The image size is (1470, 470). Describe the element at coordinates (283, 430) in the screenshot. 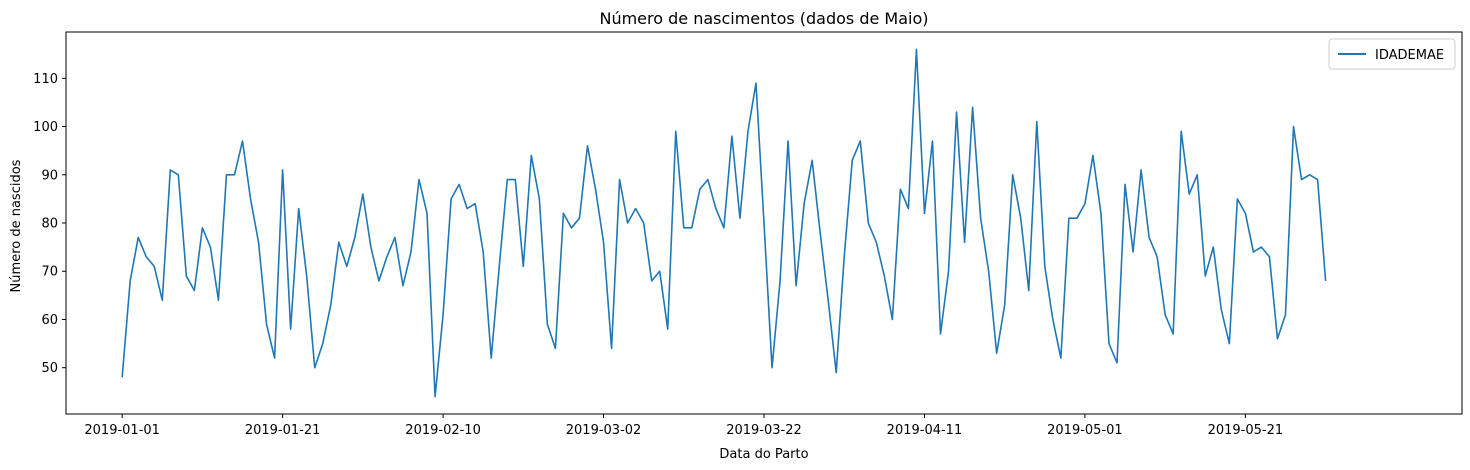

I see `x-tick-label: 2019-01-21` at that location.